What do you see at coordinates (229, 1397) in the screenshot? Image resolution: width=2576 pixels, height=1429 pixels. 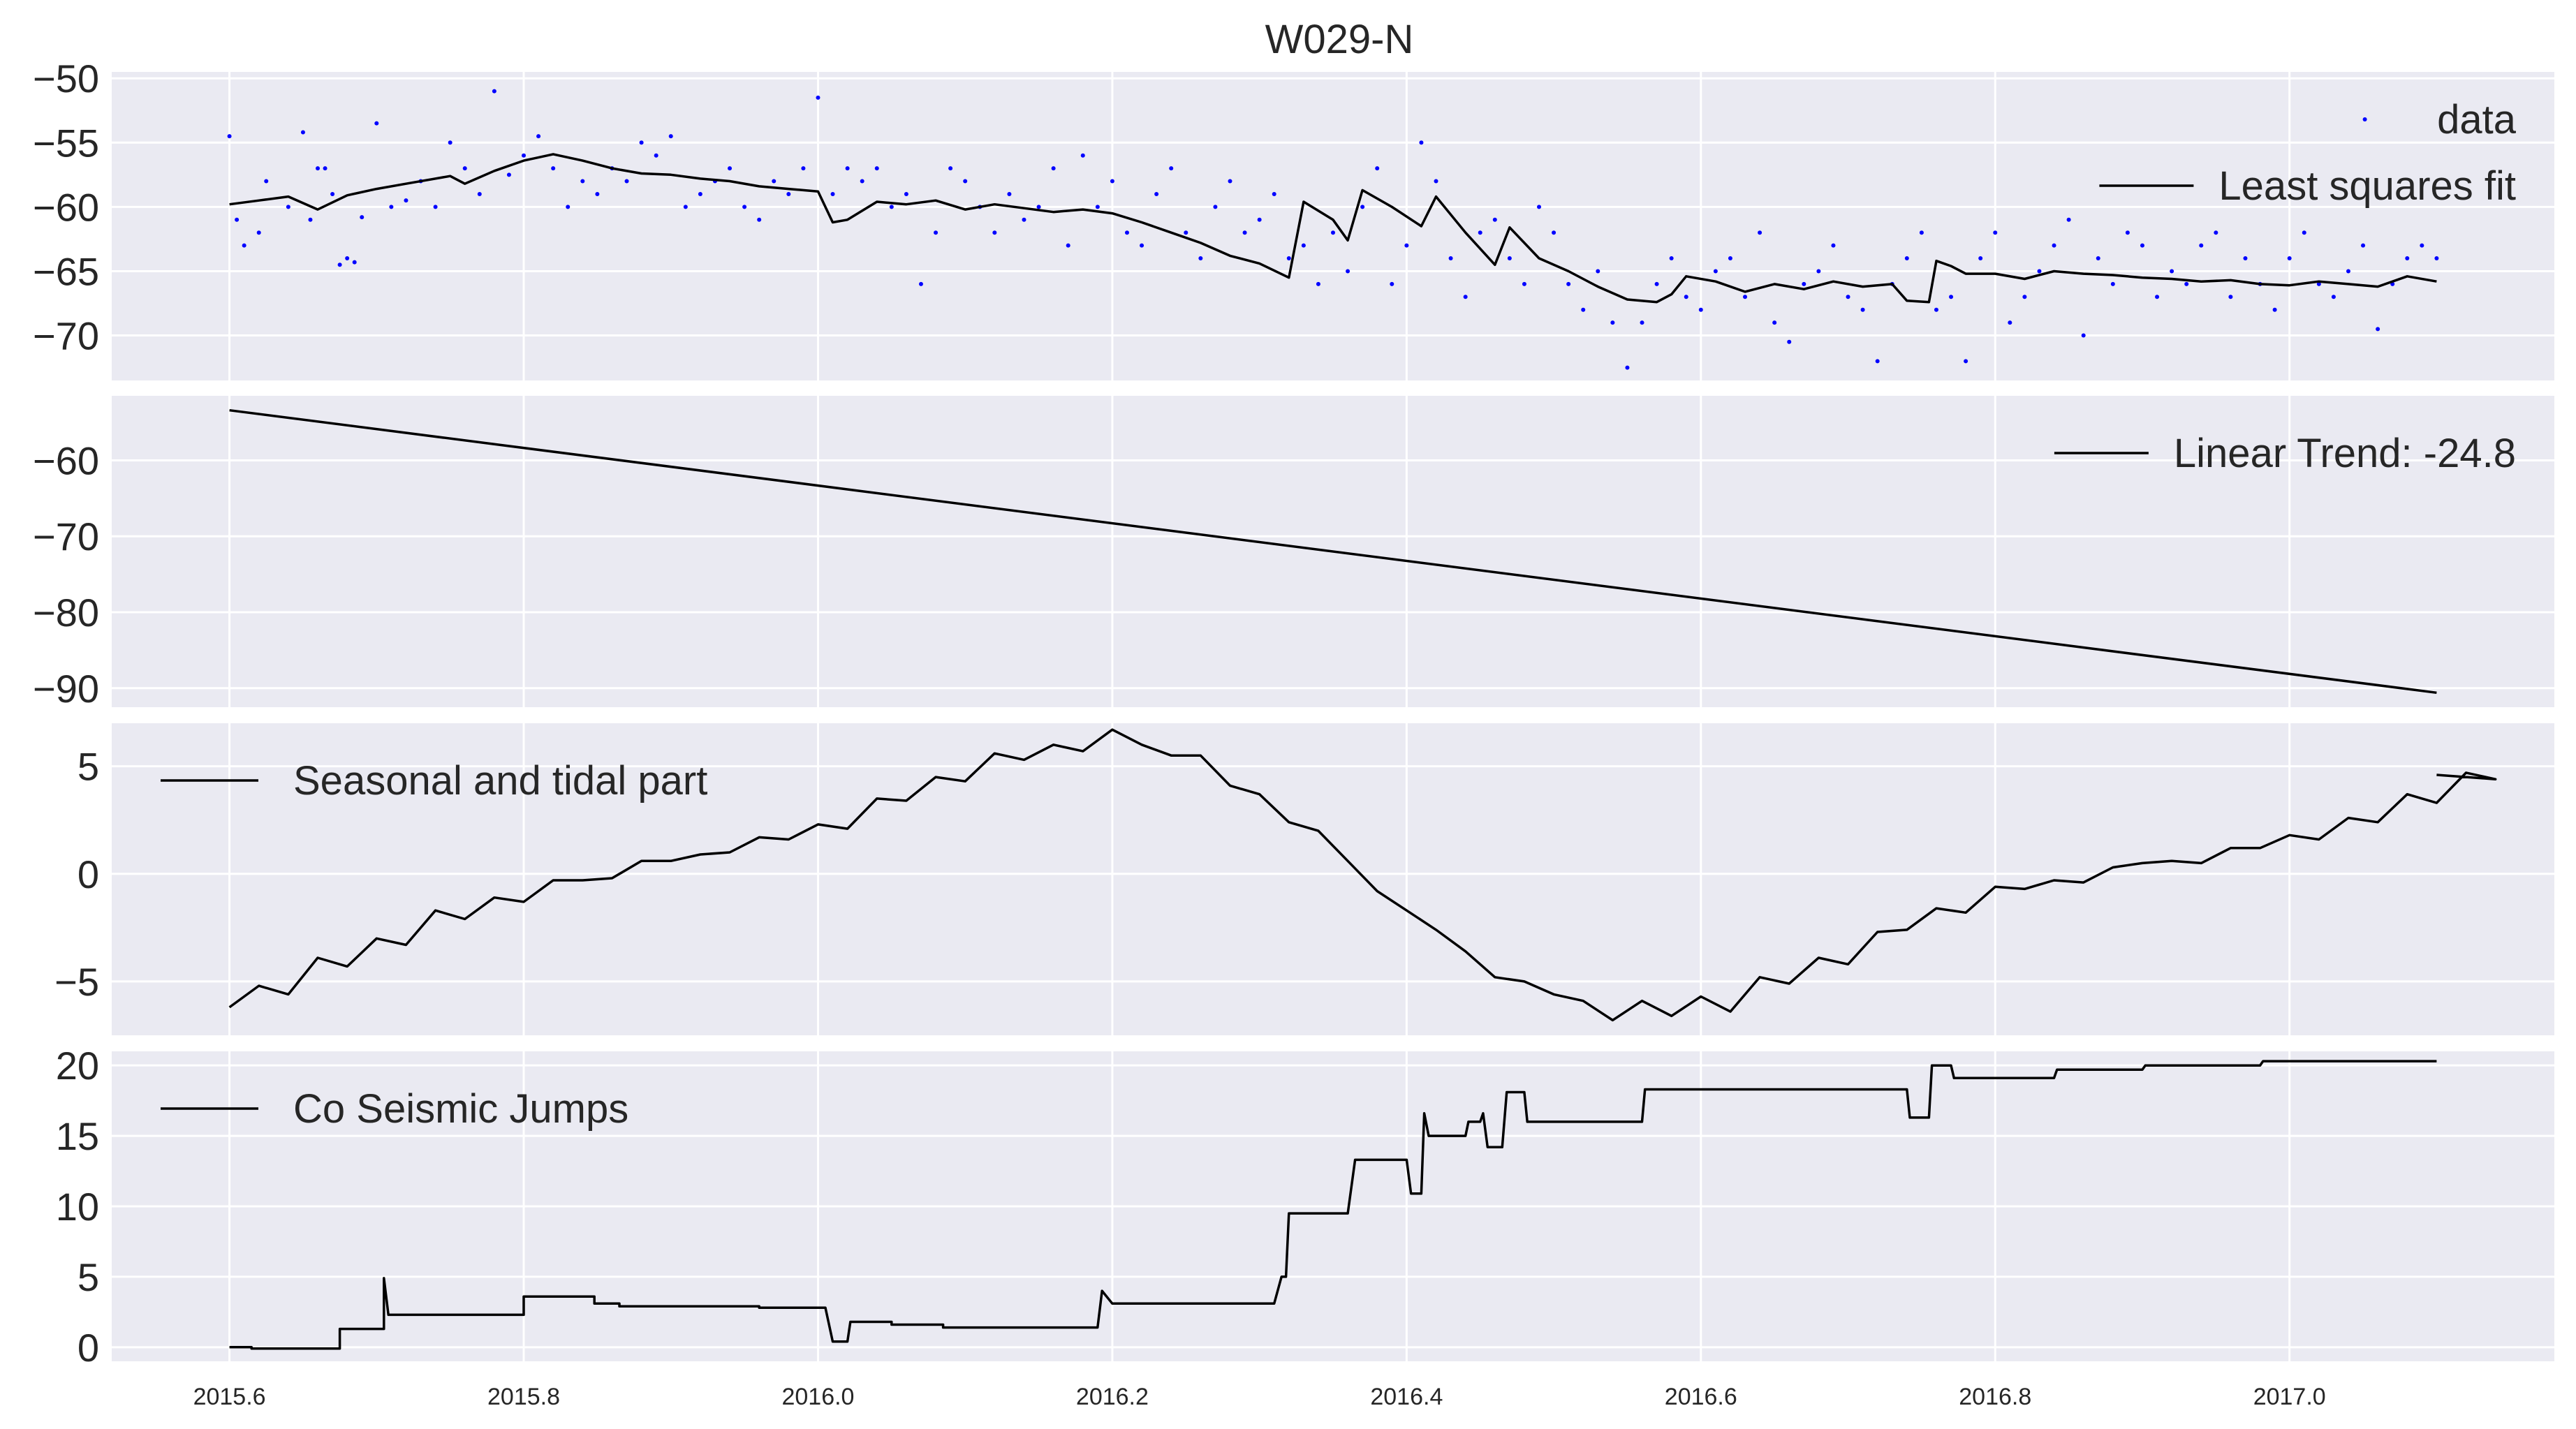 I see `x-tick-label: 2015.6` at bounding box center [229, 1397].